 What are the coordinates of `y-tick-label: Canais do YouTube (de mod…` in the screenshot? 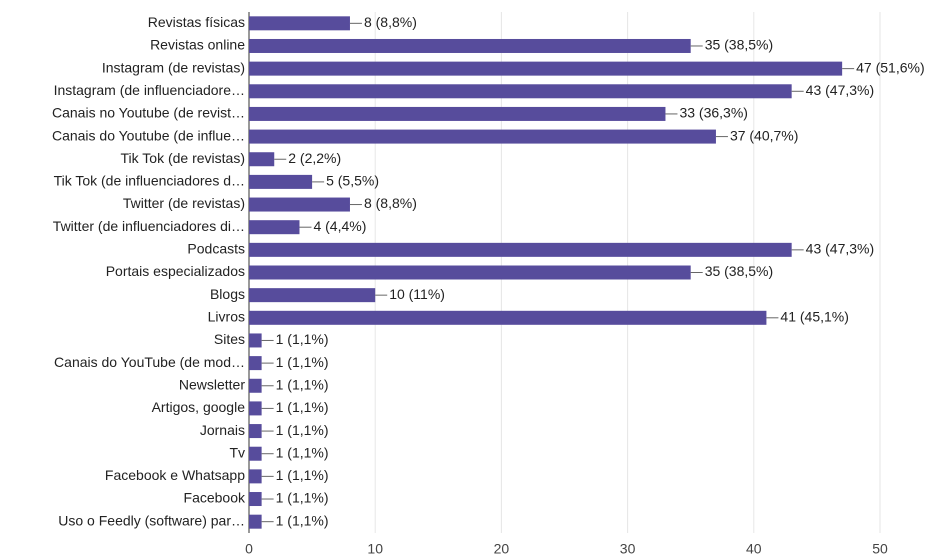 It's located at (149, 362).